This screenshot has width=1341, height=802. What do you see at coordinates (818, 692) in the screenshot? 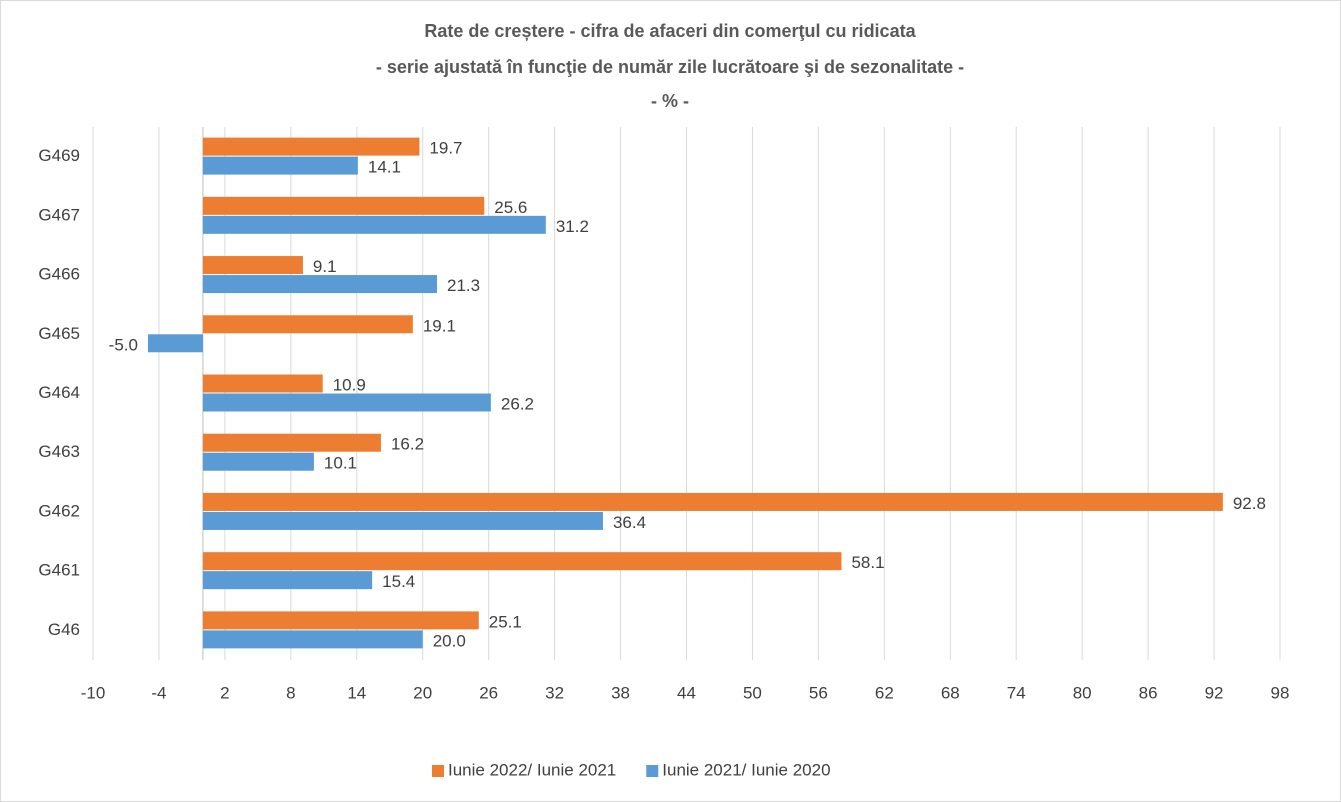
I see `x-tick-label: 56` at bounding box center [818, 692].